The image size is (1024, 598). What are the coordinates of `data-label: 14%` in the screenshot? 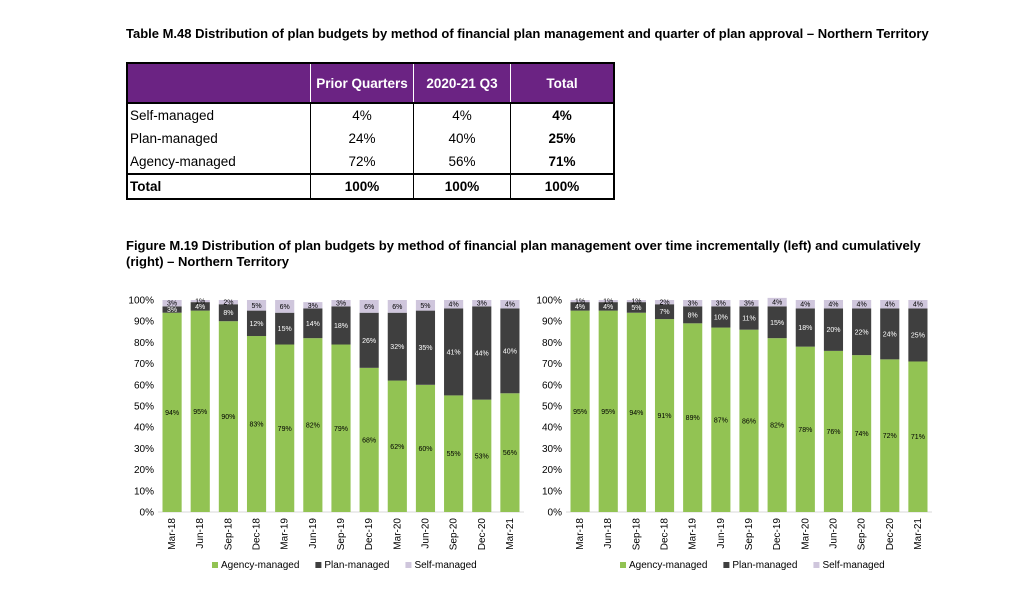 It's located at (313, 324).